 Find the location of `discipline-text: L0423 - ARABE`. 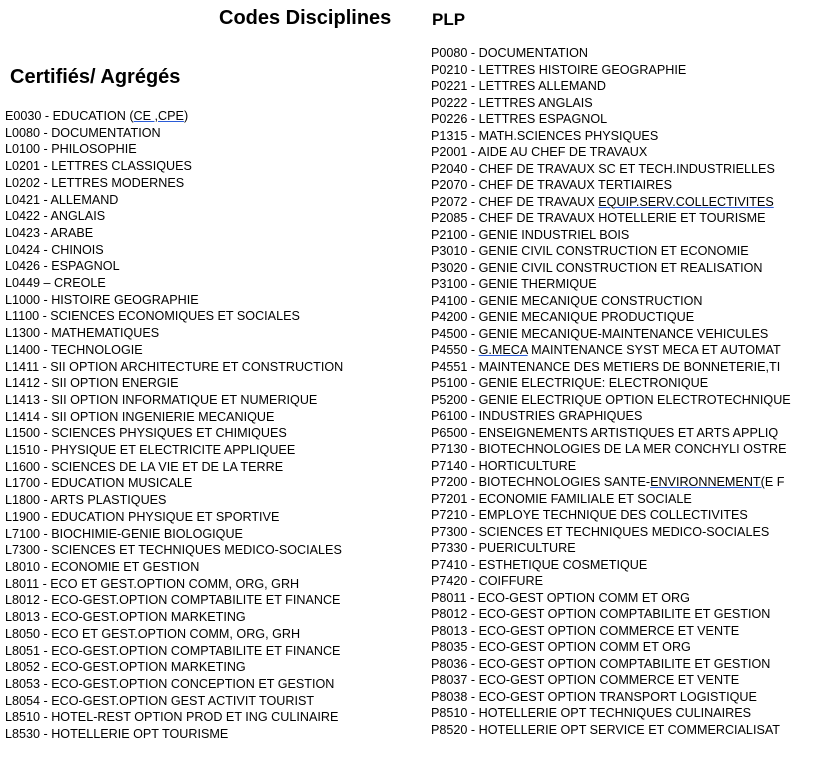

discipline-text: L0423 - ARABE is located at coordinates (49, 232).